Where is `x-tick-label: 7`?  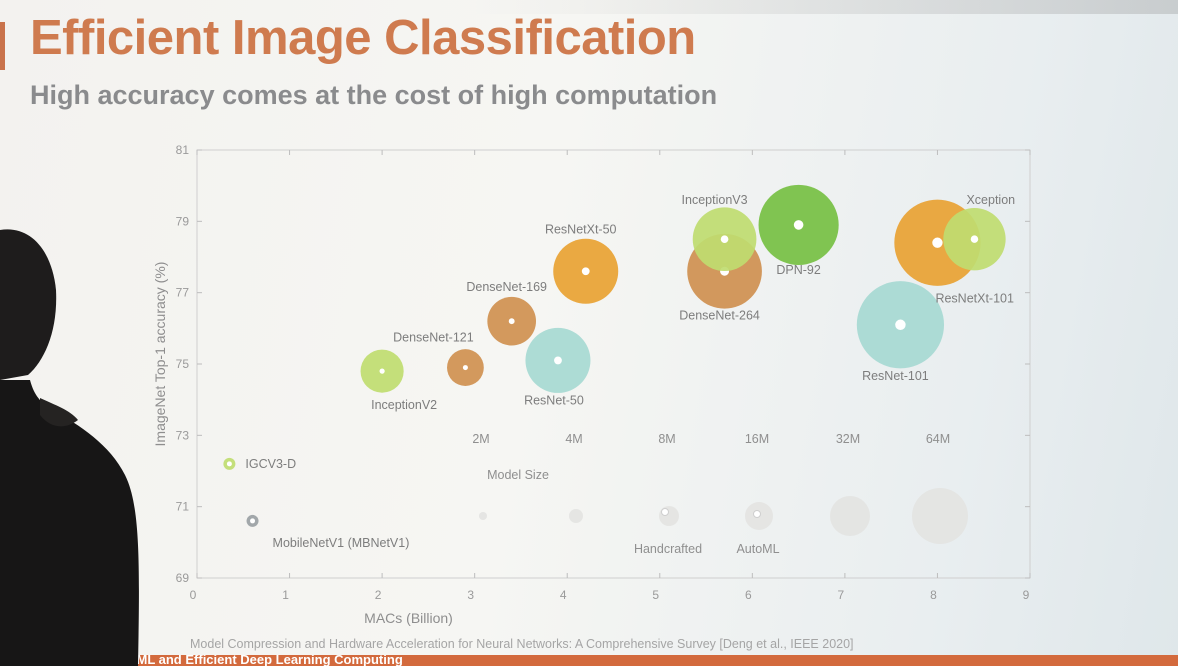 x-tick-label: 7 is located at coordinates (841, 595).